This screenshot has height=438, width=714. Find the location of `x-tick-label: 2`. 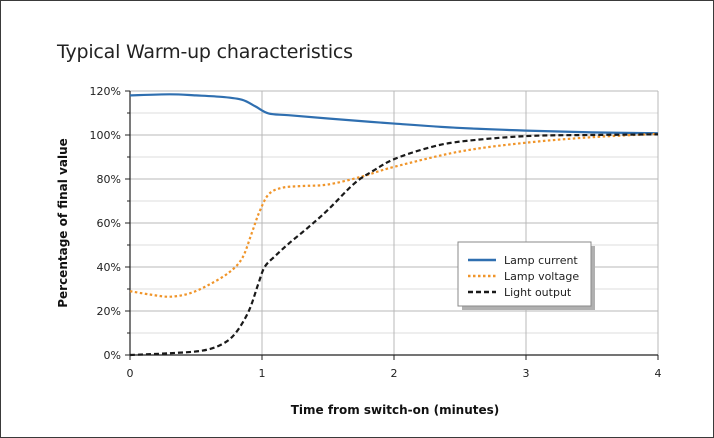

x-tick-label: 2 is located at coordinates (394, 373).